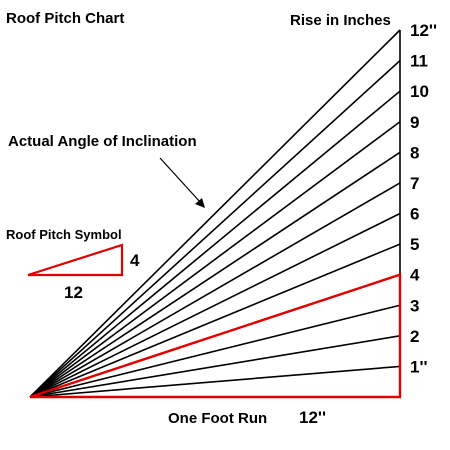 The height and width of the screenshot is (450, 450). What do you see at coordinates (423, 198) in the screenshot?
I see `rise-labels: 1'' 2 3 4 5 6 7 8 9 10 11 12''` at bounding box center [423, 198].